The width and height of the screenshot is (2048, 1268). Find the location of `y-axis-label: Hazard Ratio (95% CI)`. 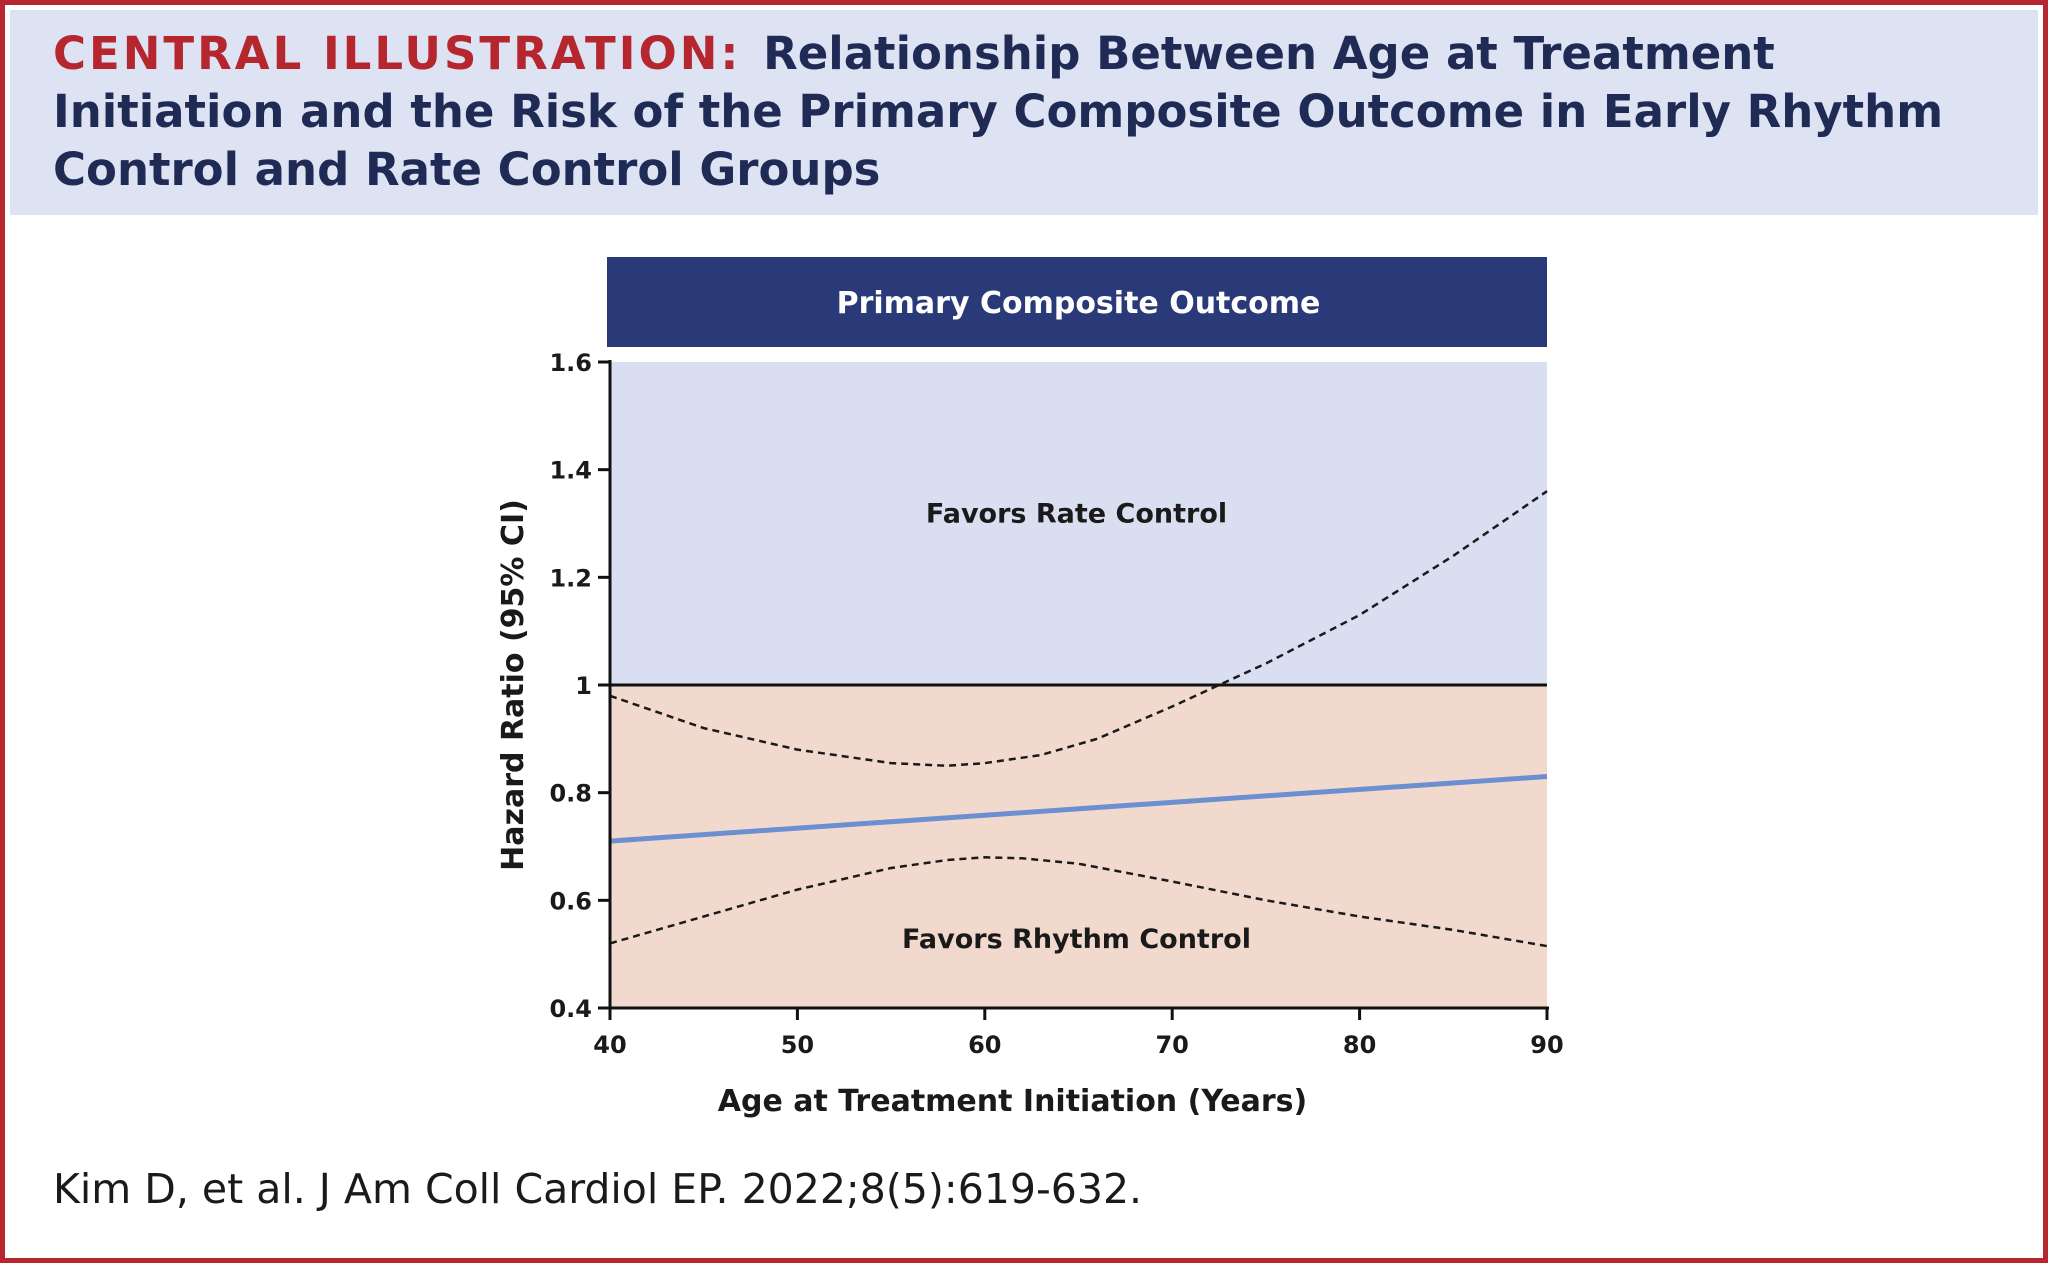

y-axis-label: Hazard Ratio (95% CI) is located at coordinates (513, 685).